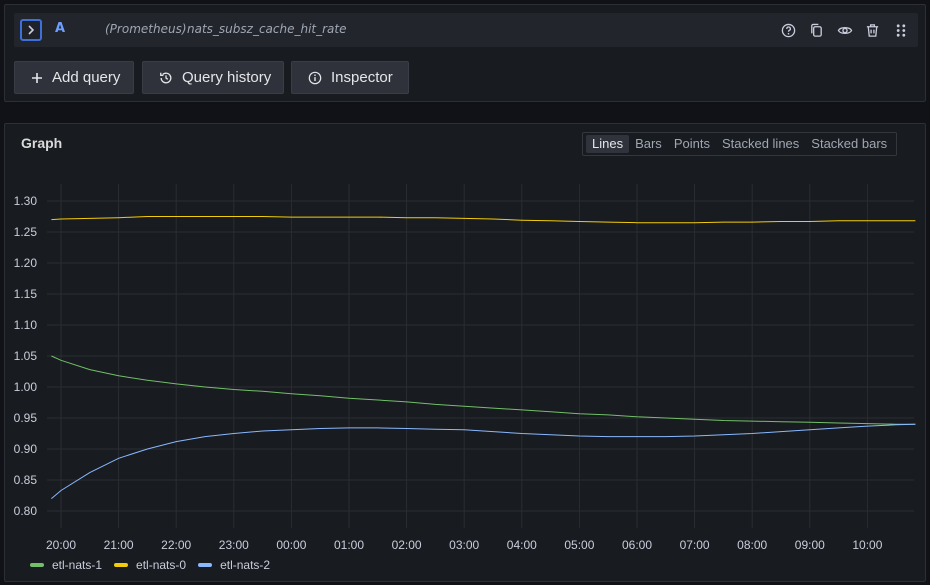 The height and width of the screenshot is (585, 930). I want to click on add-query-label: Add query, so click(86, 77).